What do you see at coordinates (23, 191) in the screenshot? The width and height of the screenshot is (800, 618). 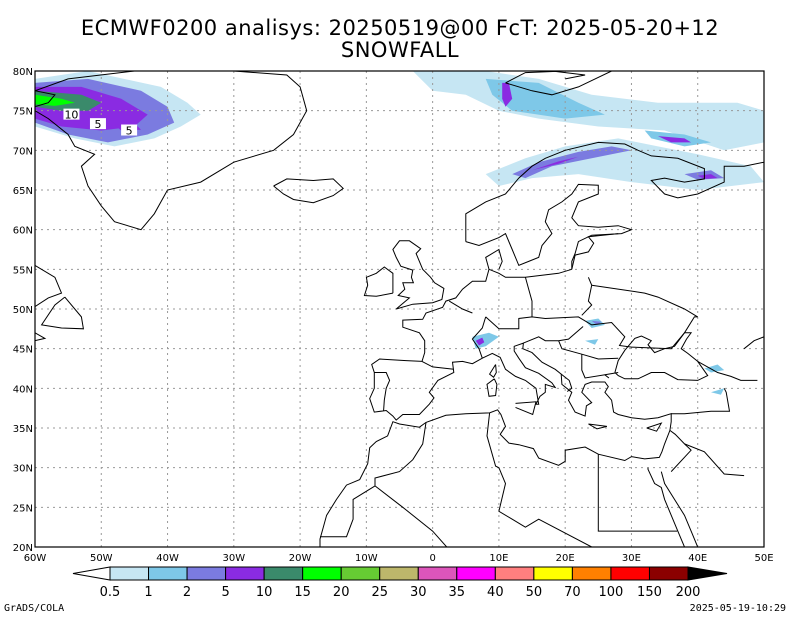 I see `latitude-label: 65N` at bounding box center [23, 191].